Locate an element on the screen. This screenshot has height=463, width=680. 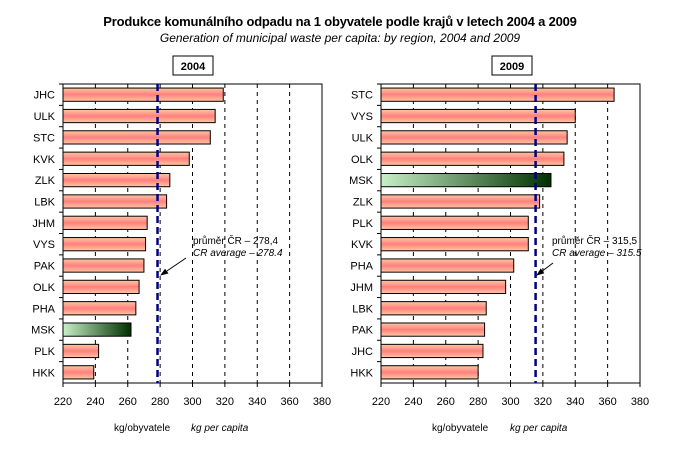
bar-olk is located at coordinates (101, 287).